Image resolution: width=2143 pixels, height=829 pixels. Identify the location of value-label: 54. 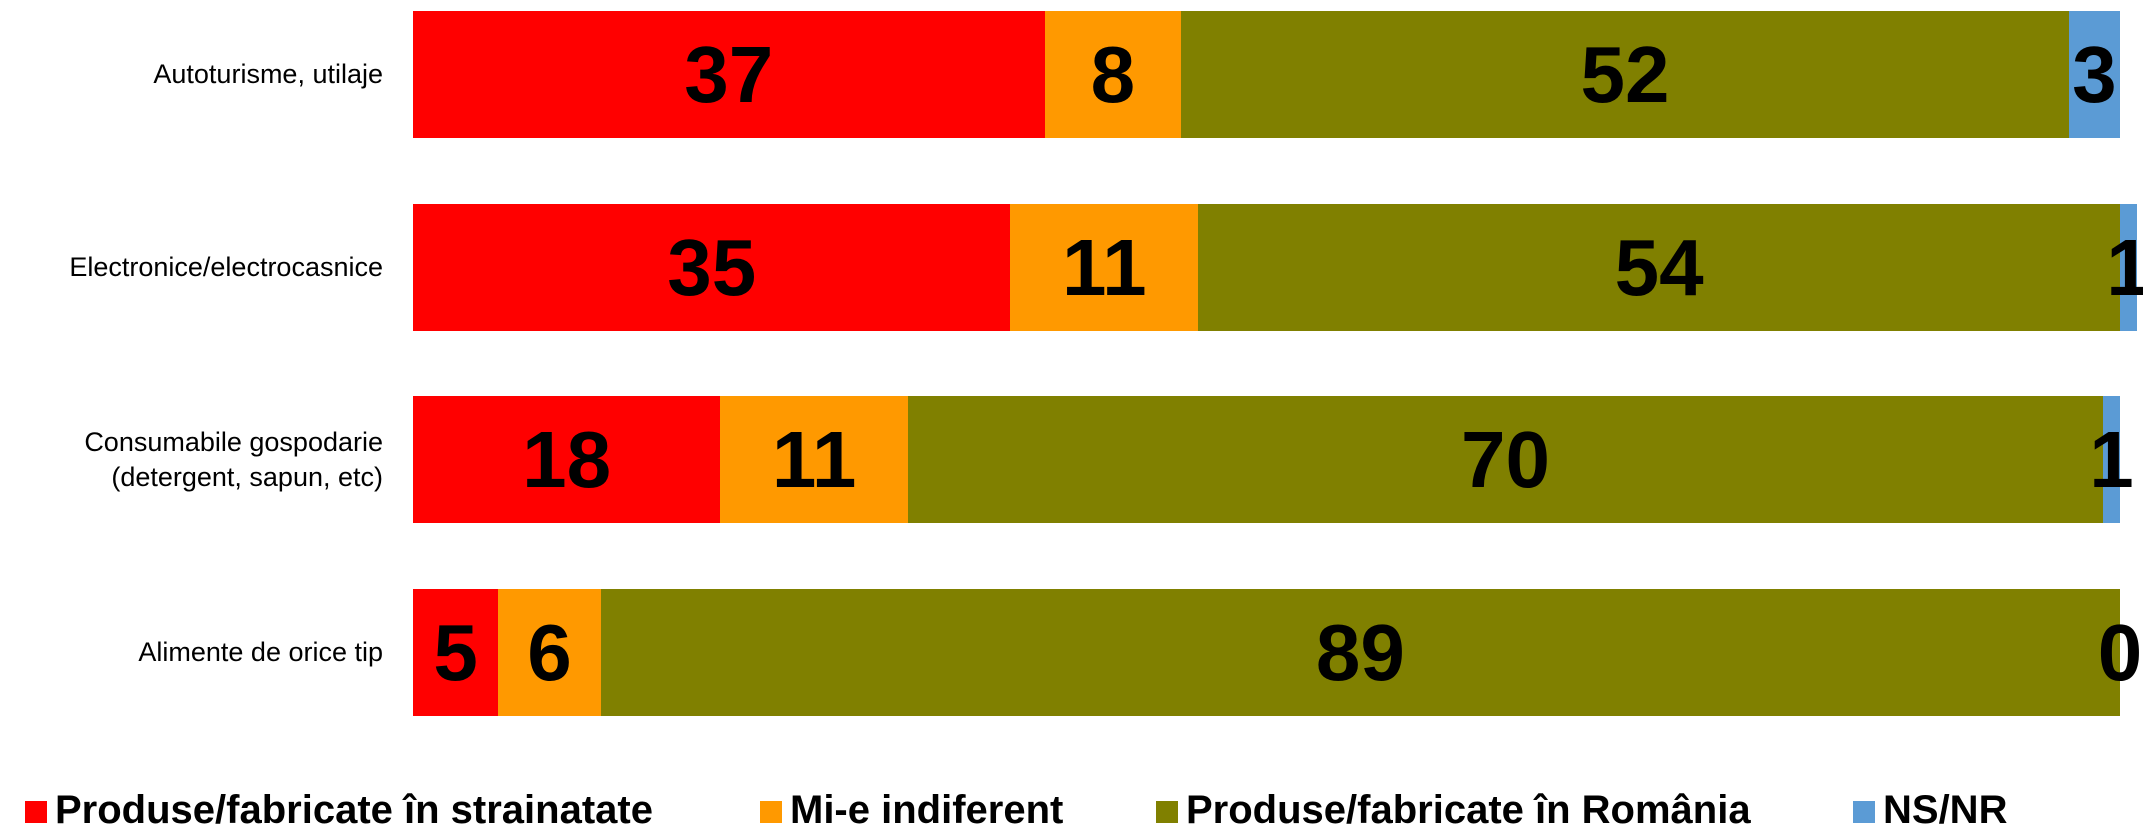
(1659, 267).